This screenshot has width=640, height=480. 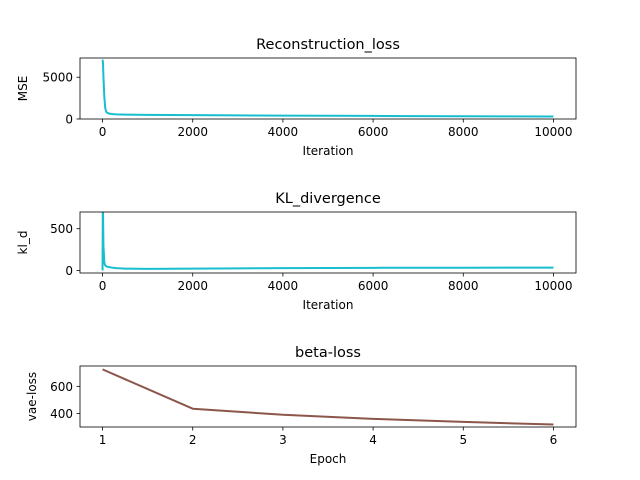 I want to click on chart-title: Reconstruction_loss, so click(x=328, y=45).